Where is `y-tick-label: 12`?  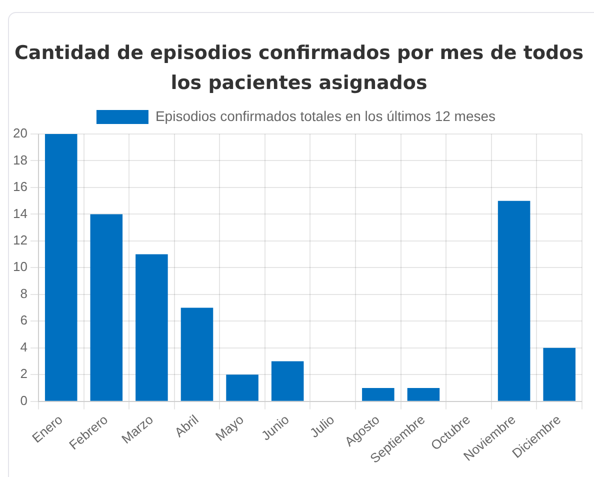 y-tick-label: 12 is located at coordinates (20, 240).